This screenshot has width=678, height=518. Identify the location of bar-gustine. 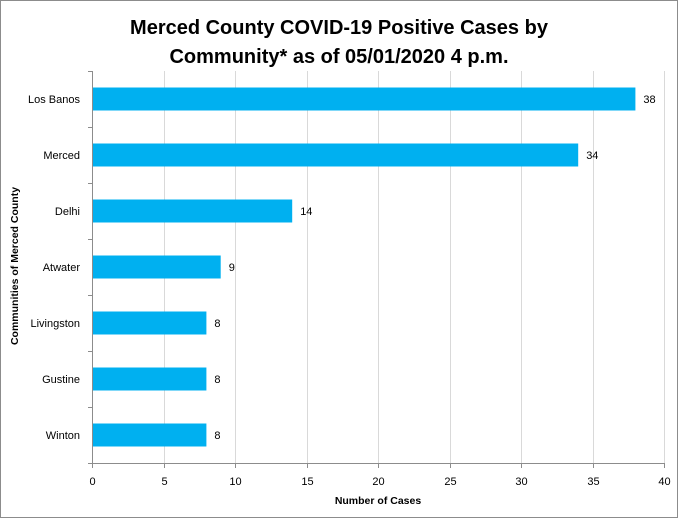
(149, 379).